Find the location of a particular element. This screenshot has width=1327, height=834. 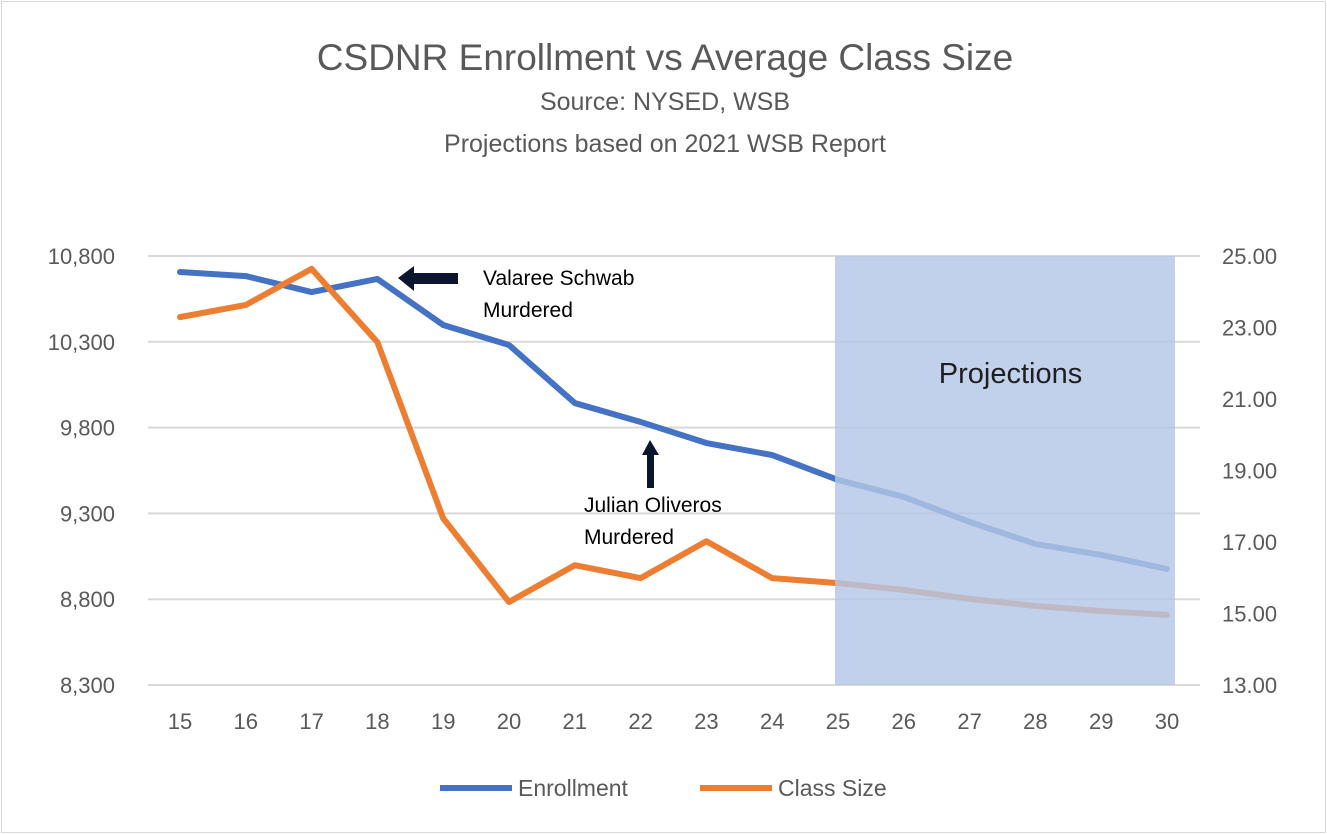

x-tick-label: 28 is located at coordinates (1035, 721).